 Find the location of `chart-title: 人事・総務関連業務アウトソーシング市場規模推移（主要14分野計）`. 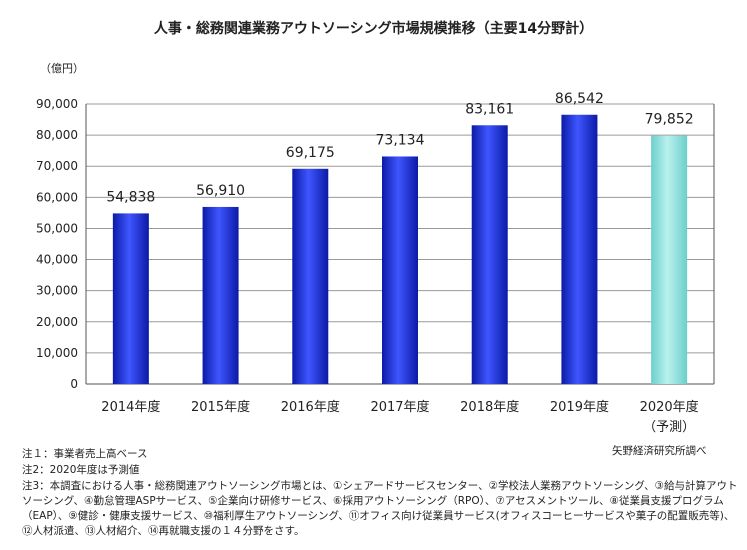

chart-title: 人事・総務関連業務アウトソーシング市場規模推移（主要14分野計） is located at coordinates (373, 29).